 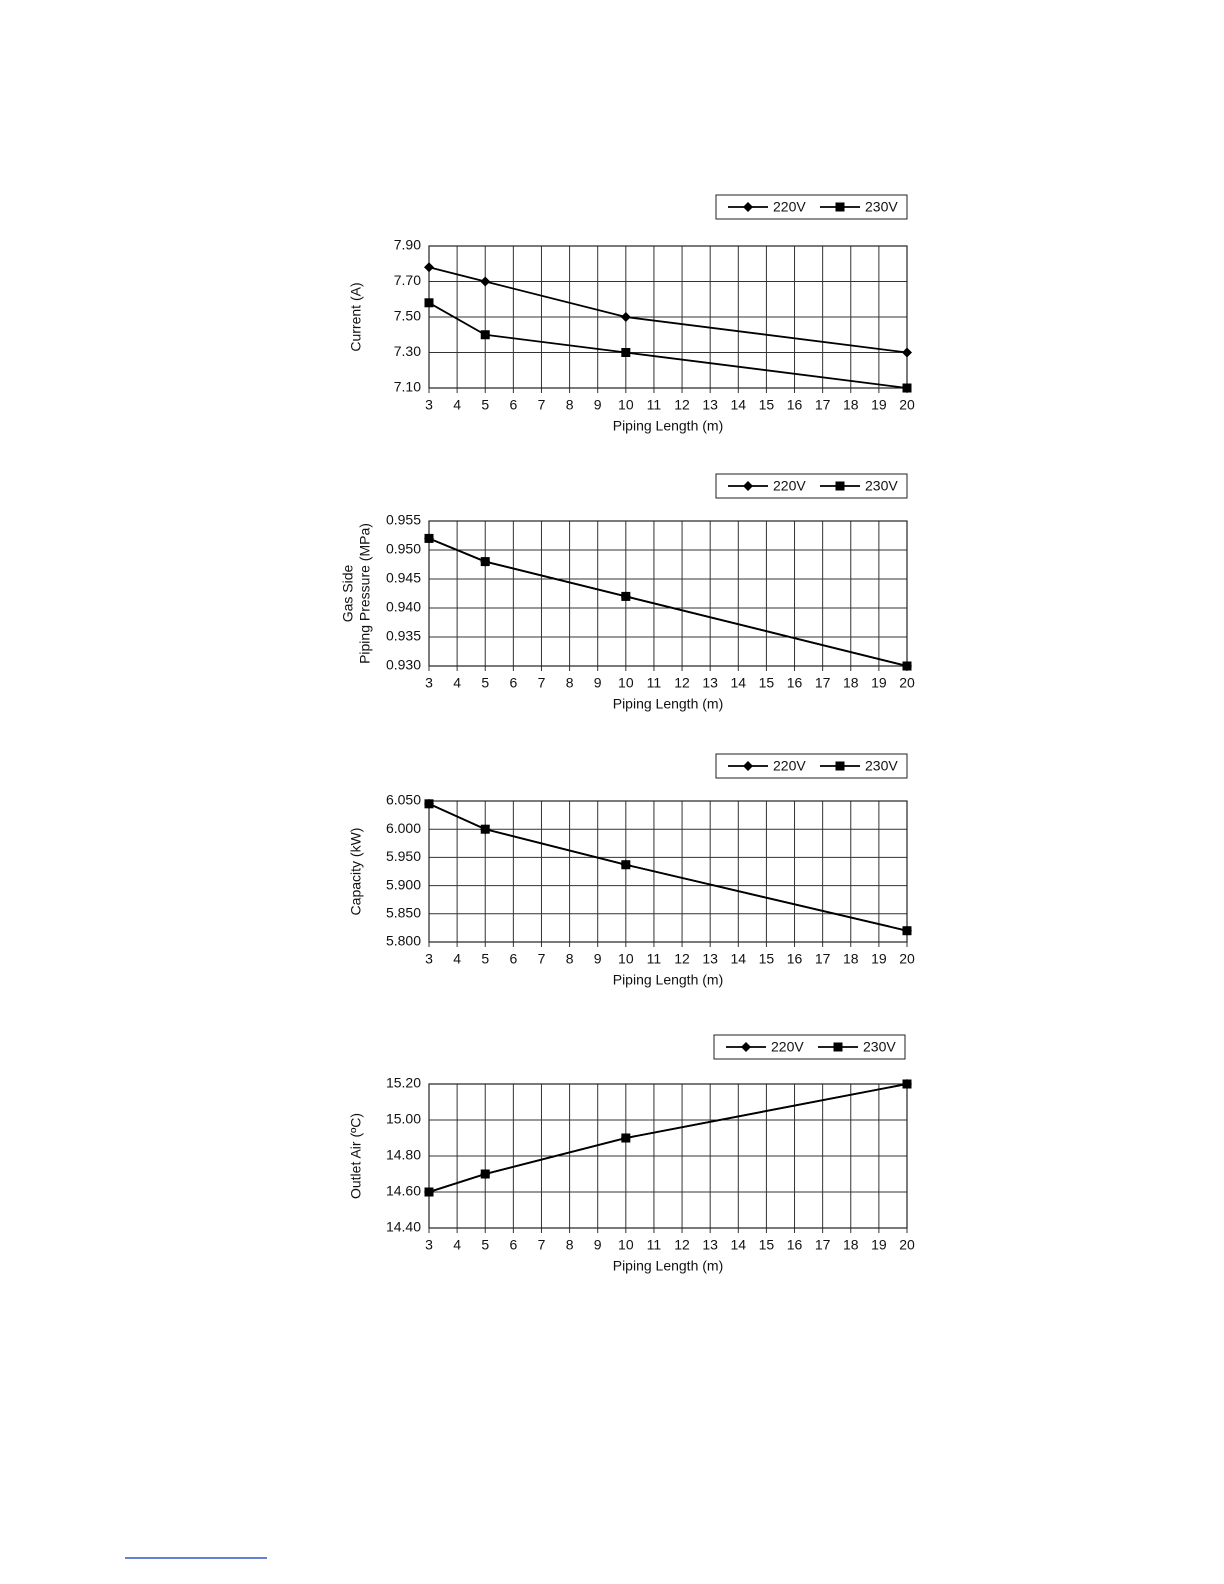 What do you see at coordinates (403, 578) in the screenshot?
I see `y-tick-label: 0.945` at bounding box center [403, 578].